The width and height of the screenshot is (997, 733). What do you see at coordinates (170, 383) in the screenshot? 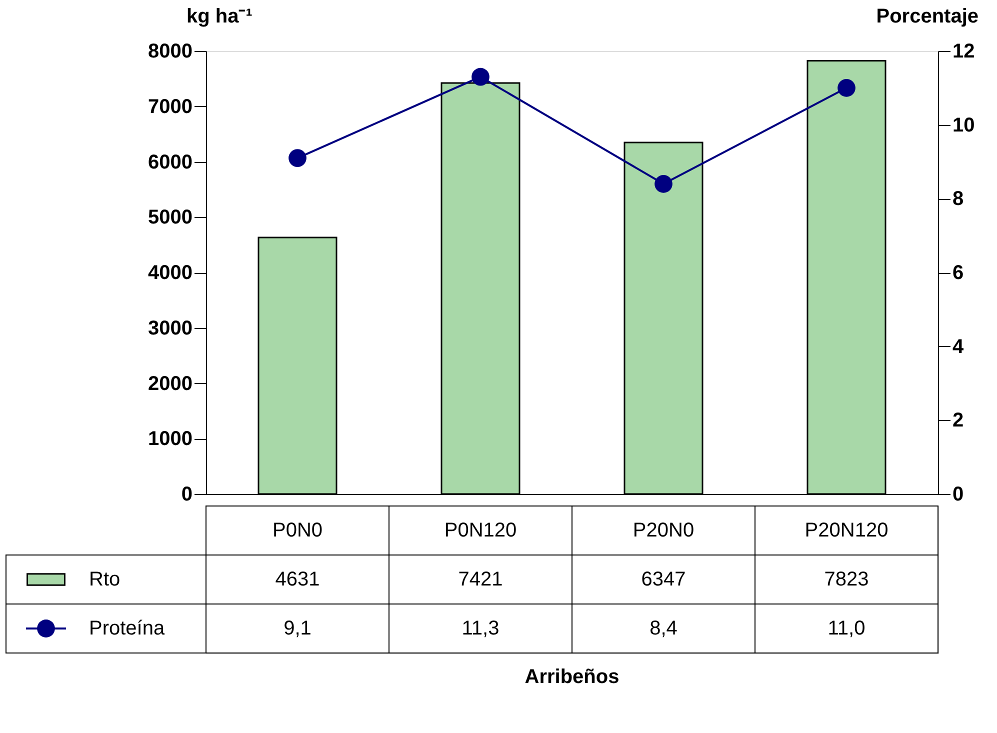
I see `y-tick-label: 2000` at bounding box center [170, 383].